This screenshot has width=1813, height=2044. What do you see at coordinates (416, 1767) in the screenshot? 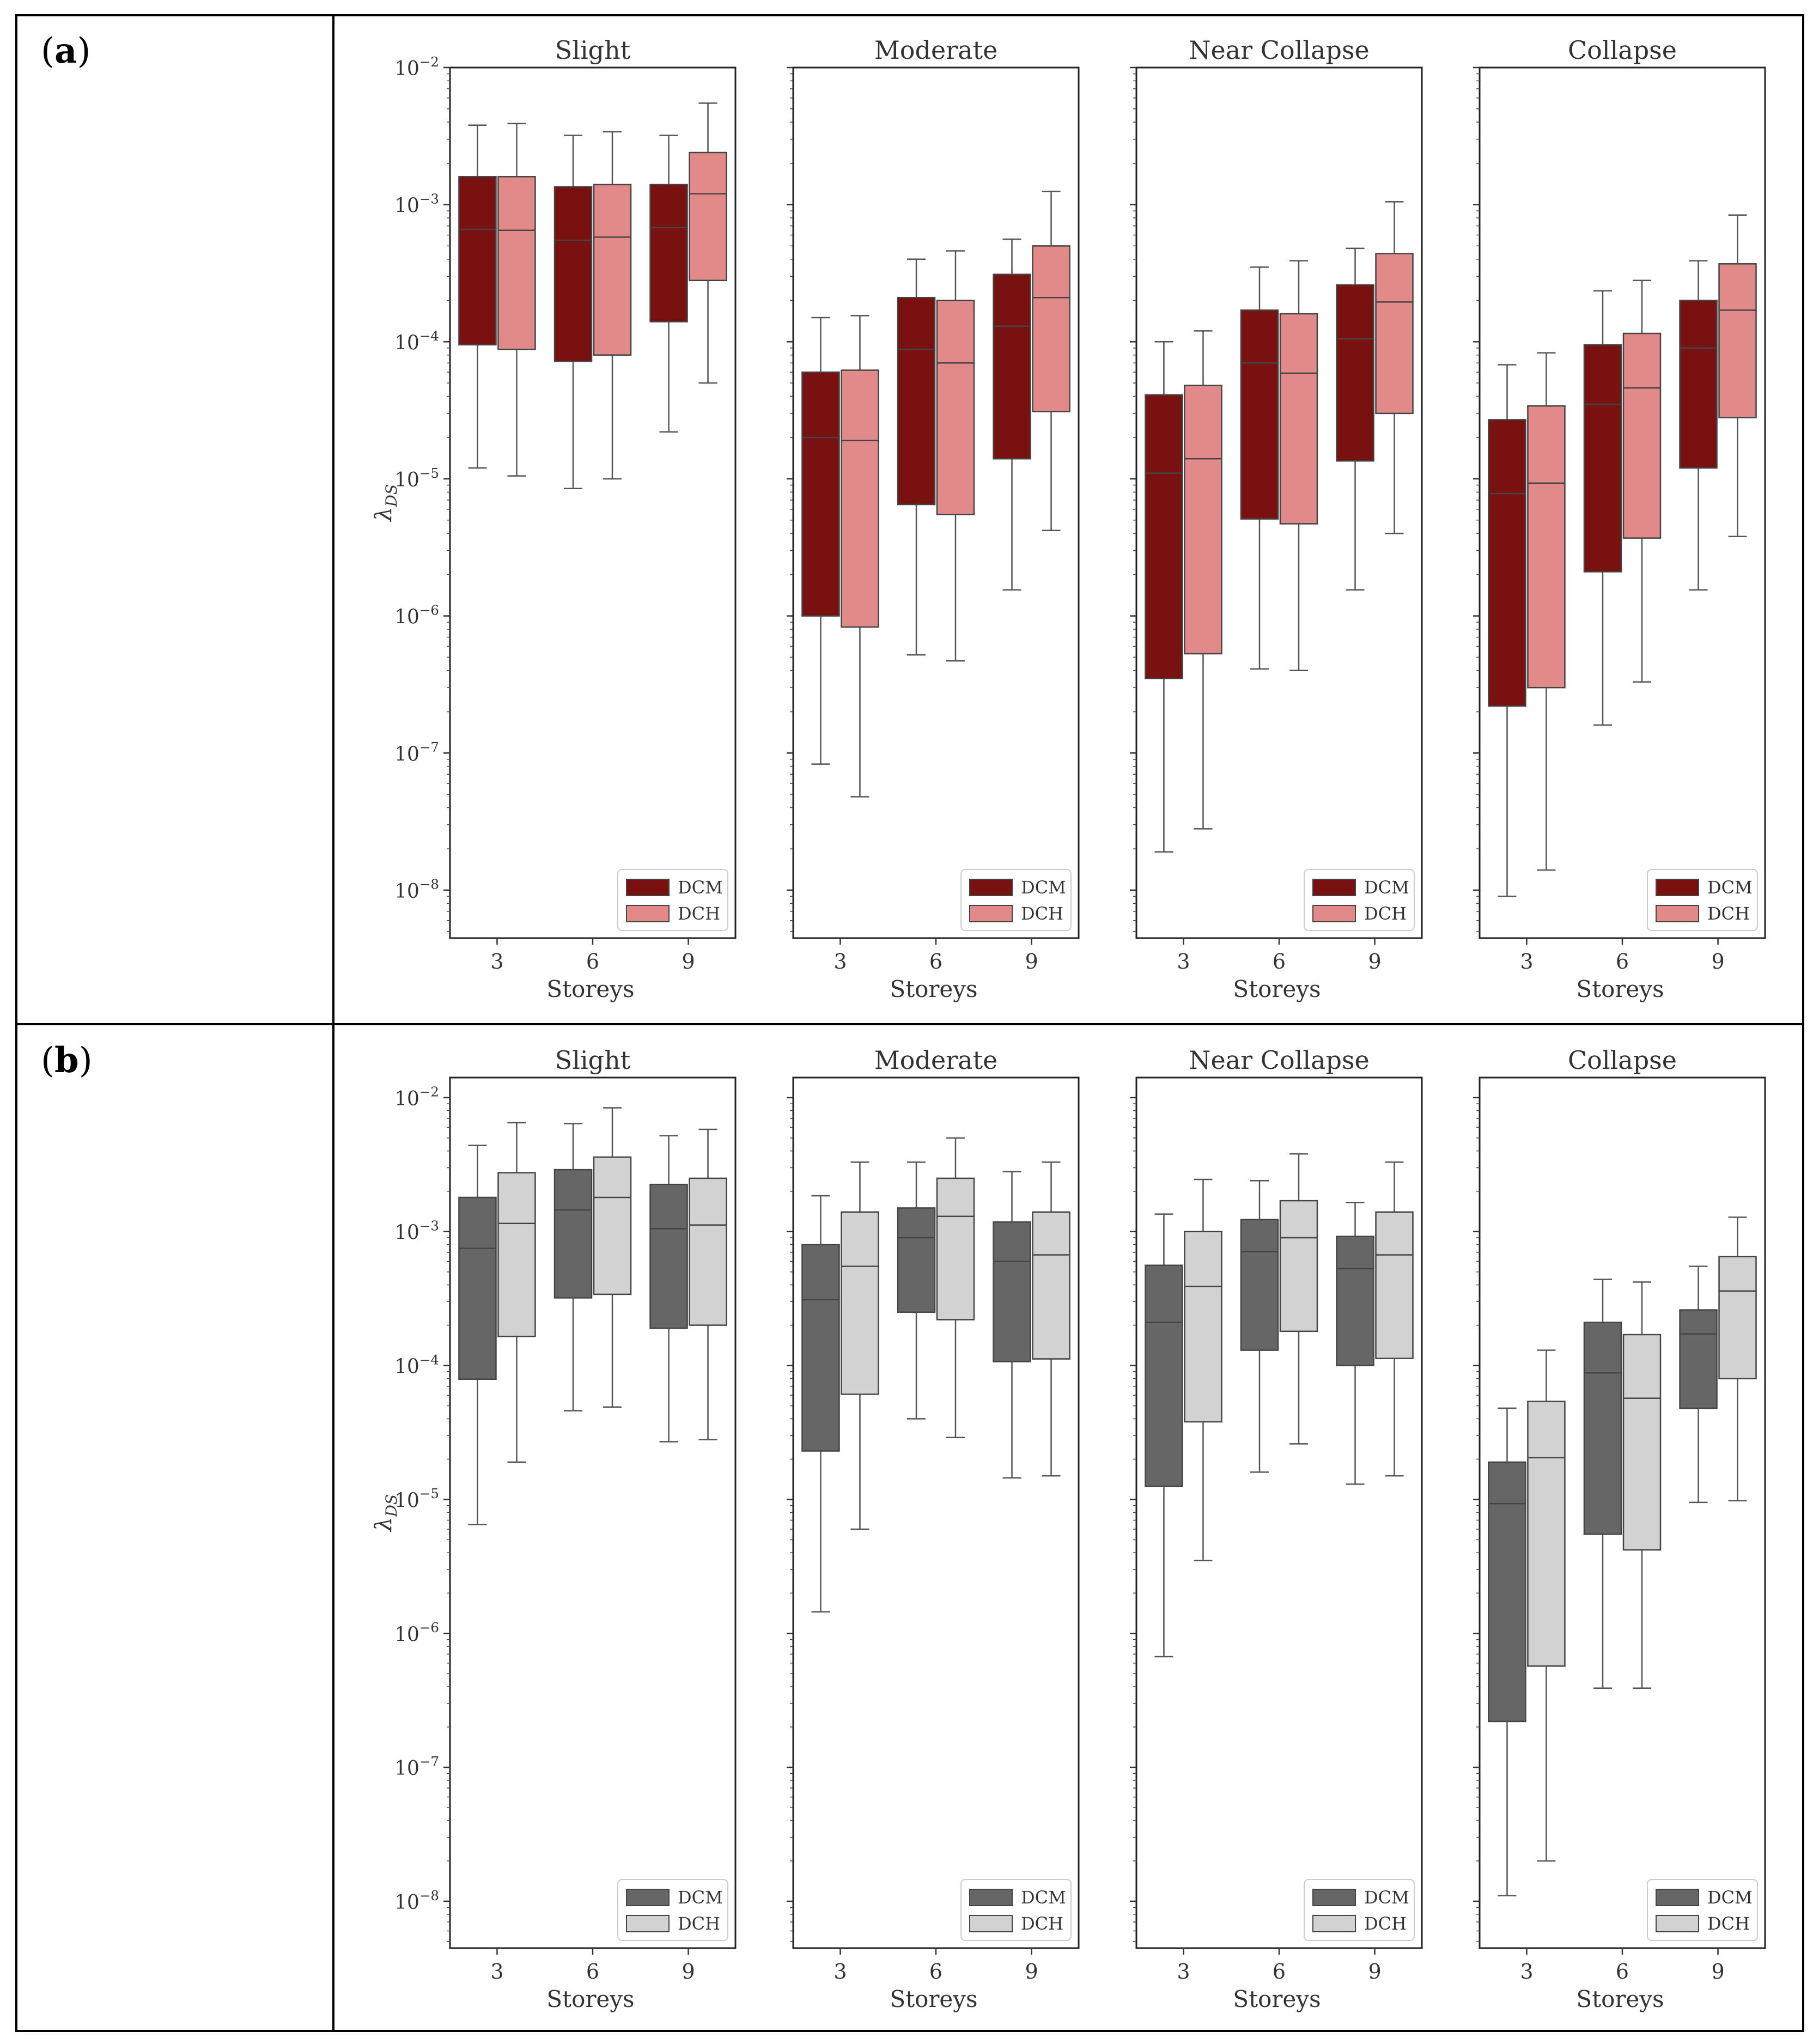
I see `y-tick-label: 10⁻⁷` at bounding box center [416, 1767].